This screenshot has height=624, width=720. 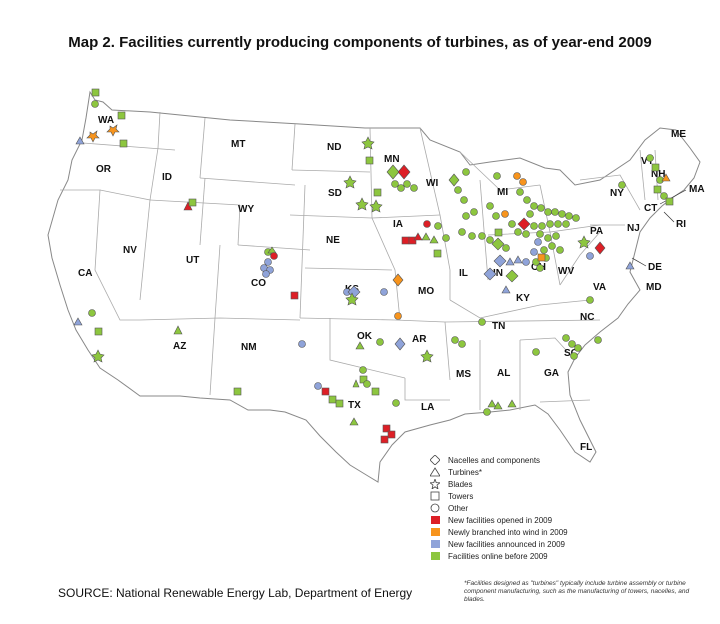 What do you see at coordinates (458, 508) in the screenshot?
I see `legend-label-other: Other` at bounding box center [458, 508].